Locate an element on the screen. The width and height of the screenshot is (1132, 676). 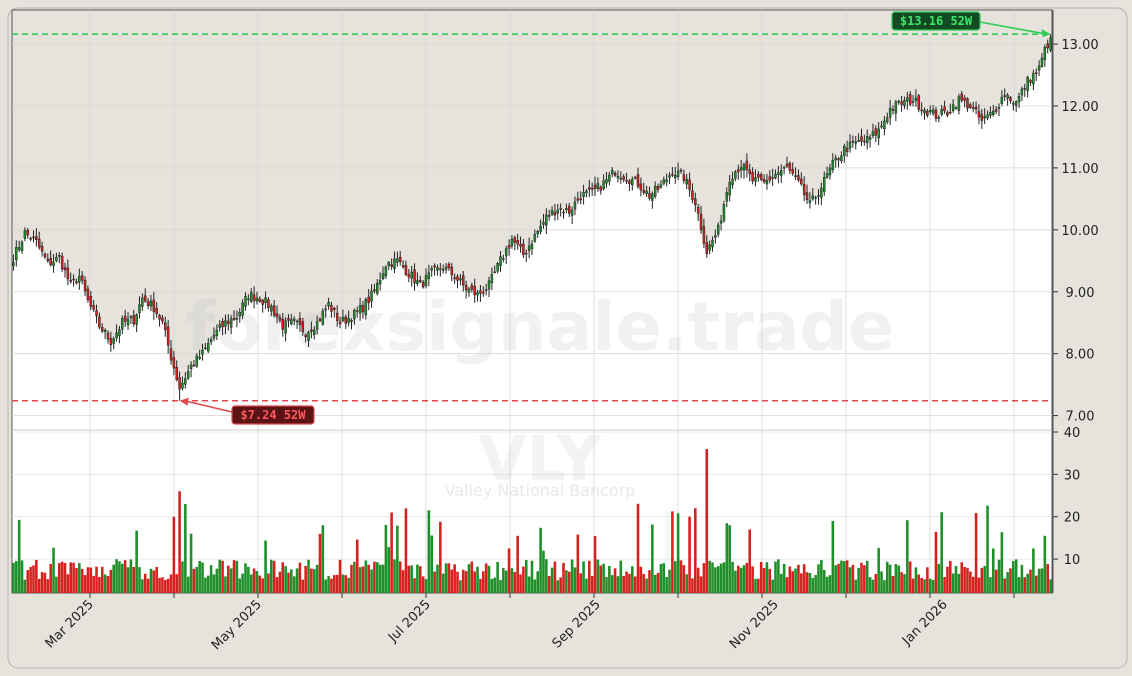
low-52w-arrow is located at coordinates (208, 406).